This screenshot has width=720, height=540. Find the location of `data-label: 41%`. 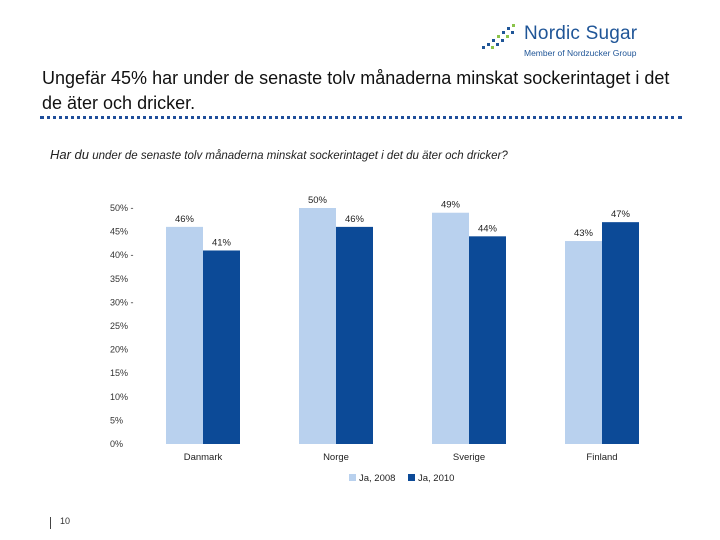

data-label: 41% is located at coordinates (222, 242).